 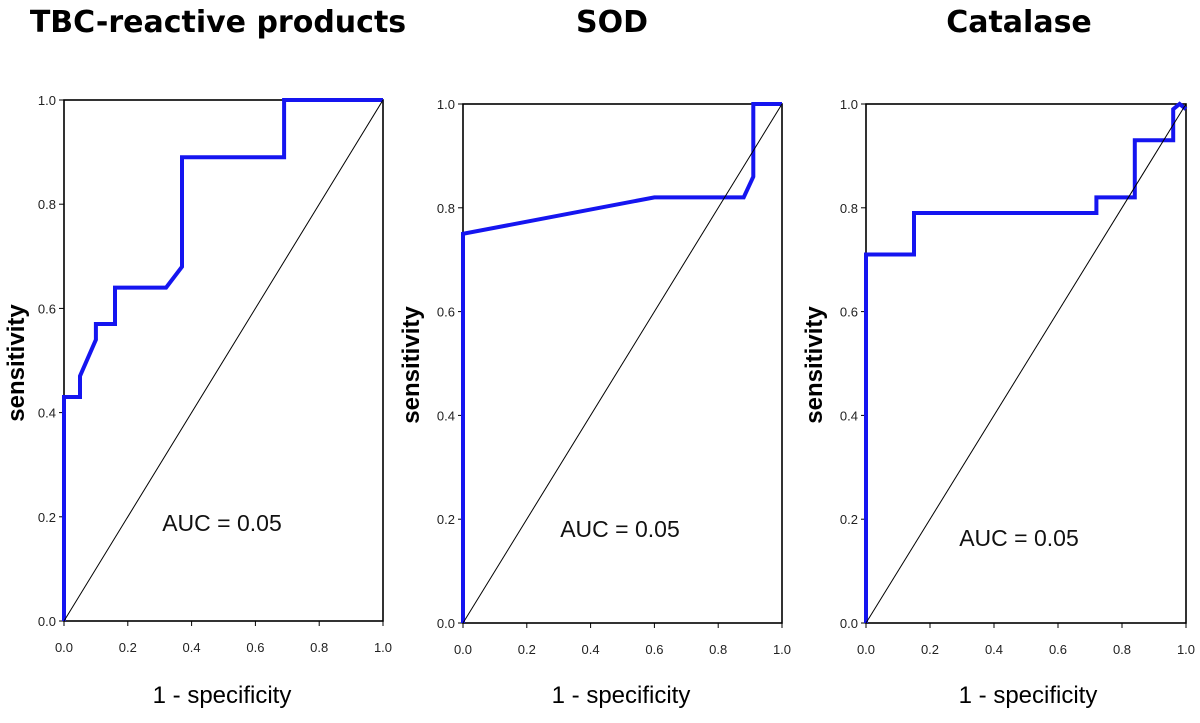 I want to click on panel-title: Catalase, so click(x=1019, y=22).